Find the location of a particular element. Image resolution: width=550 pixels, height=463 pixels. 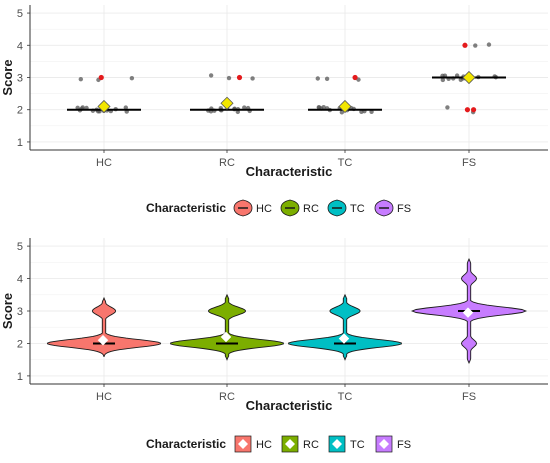

violin-tc is located at coordinates (345, 327).